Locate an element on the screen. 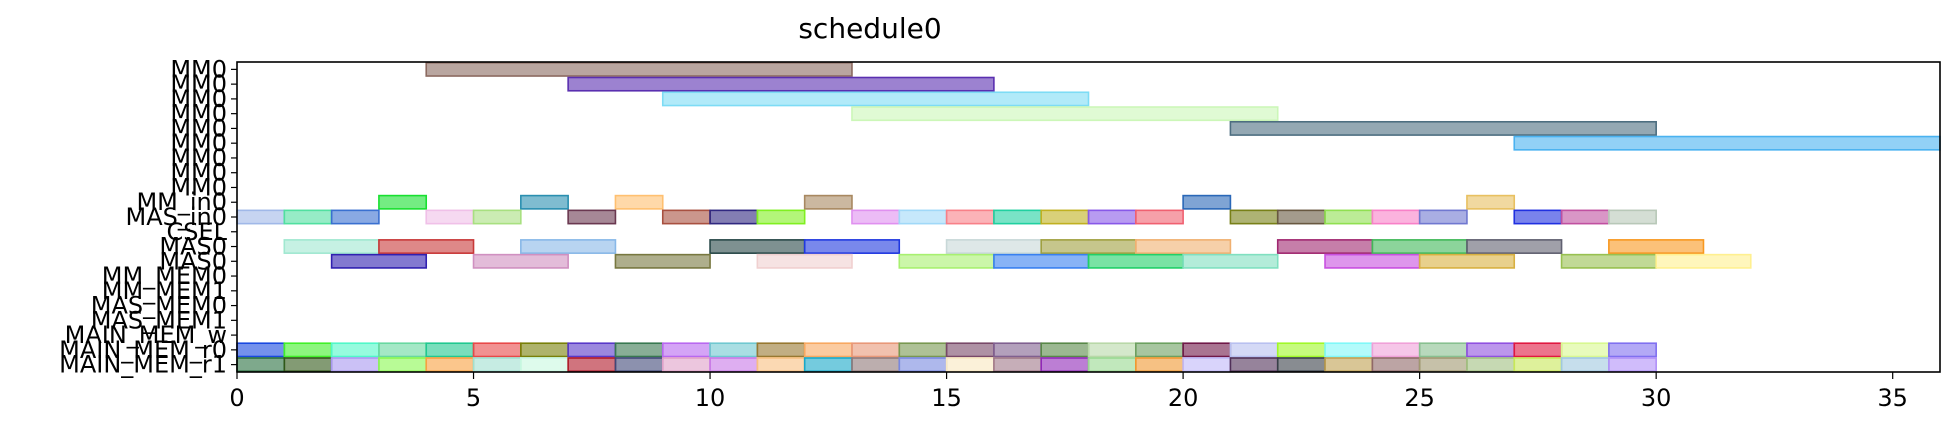 This screenshot has height=438, width=1958. x-tick-label: 10 is located at coordinates (710, 398).